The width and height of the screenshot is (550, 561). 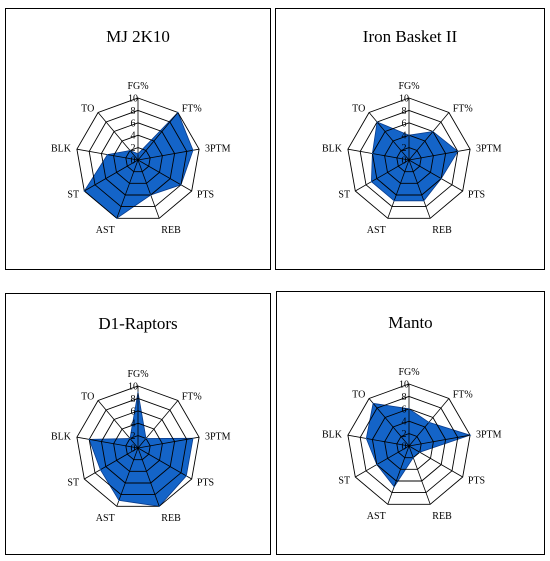 I want to click on chart-title: Manto, so click(x=410, y=322).